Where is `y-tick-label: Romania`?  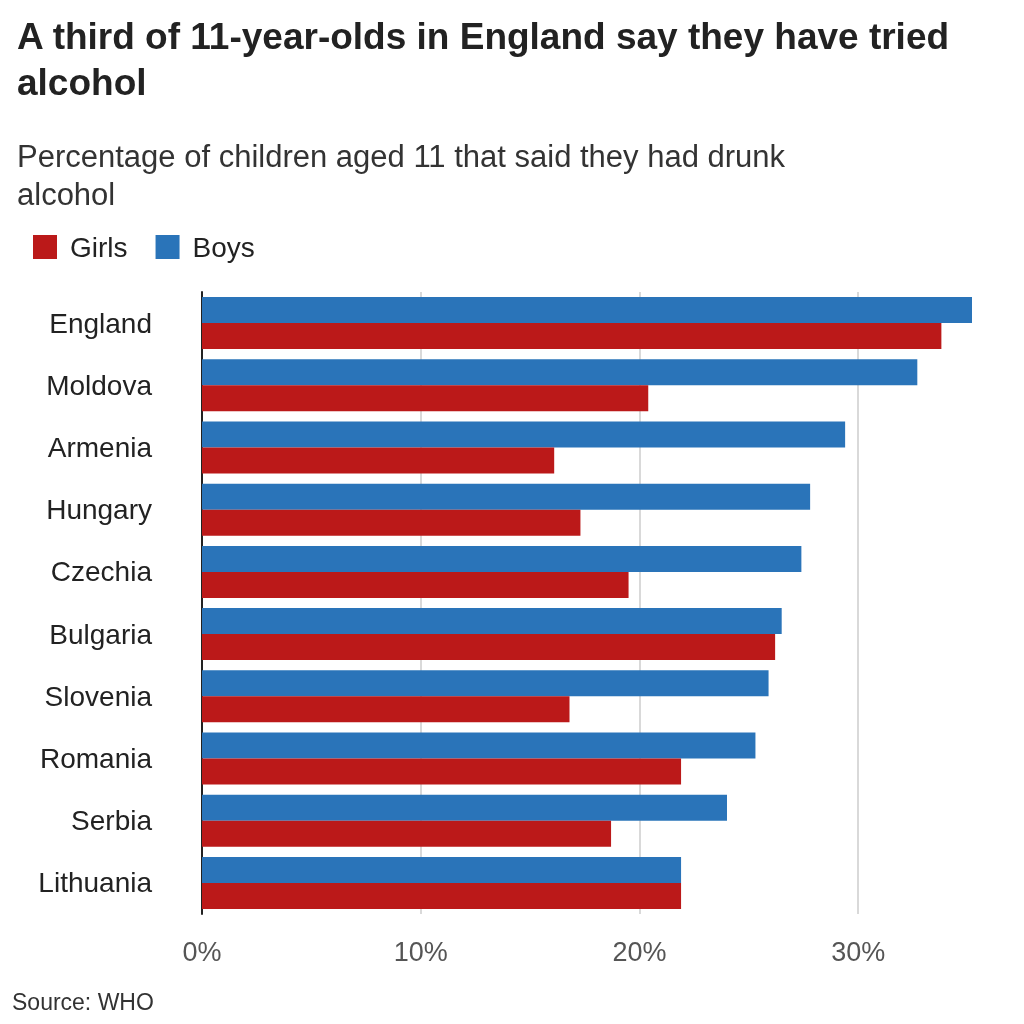 y-tick-label: Romania is located at coordinates (96, 758).